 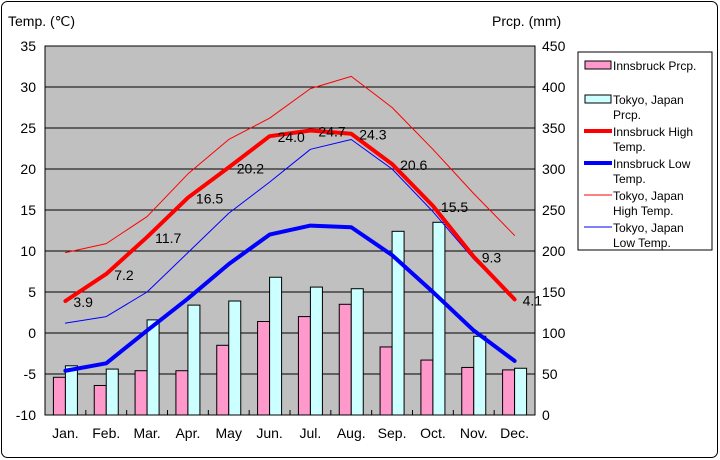 What do you see at coordinates (32, 333) in the screenshot?
I see `left-tick-label: 0` at bounding box center [32, 333].